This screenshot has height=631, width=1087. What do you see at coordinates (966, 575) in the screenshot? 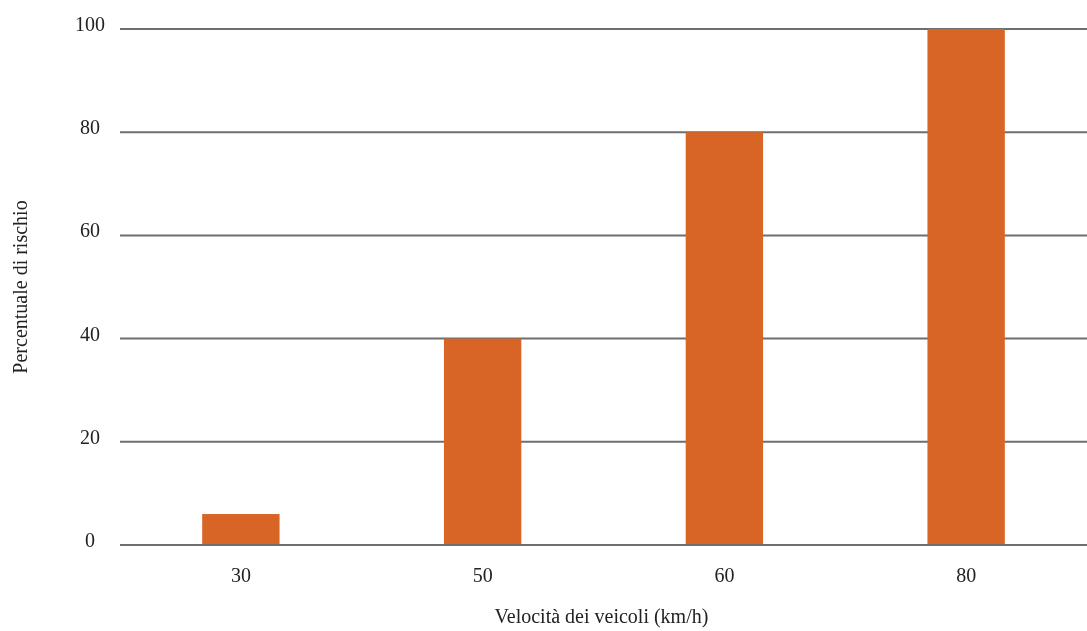
I see `x-tick-label: 80` at bounding box center [966, 575].